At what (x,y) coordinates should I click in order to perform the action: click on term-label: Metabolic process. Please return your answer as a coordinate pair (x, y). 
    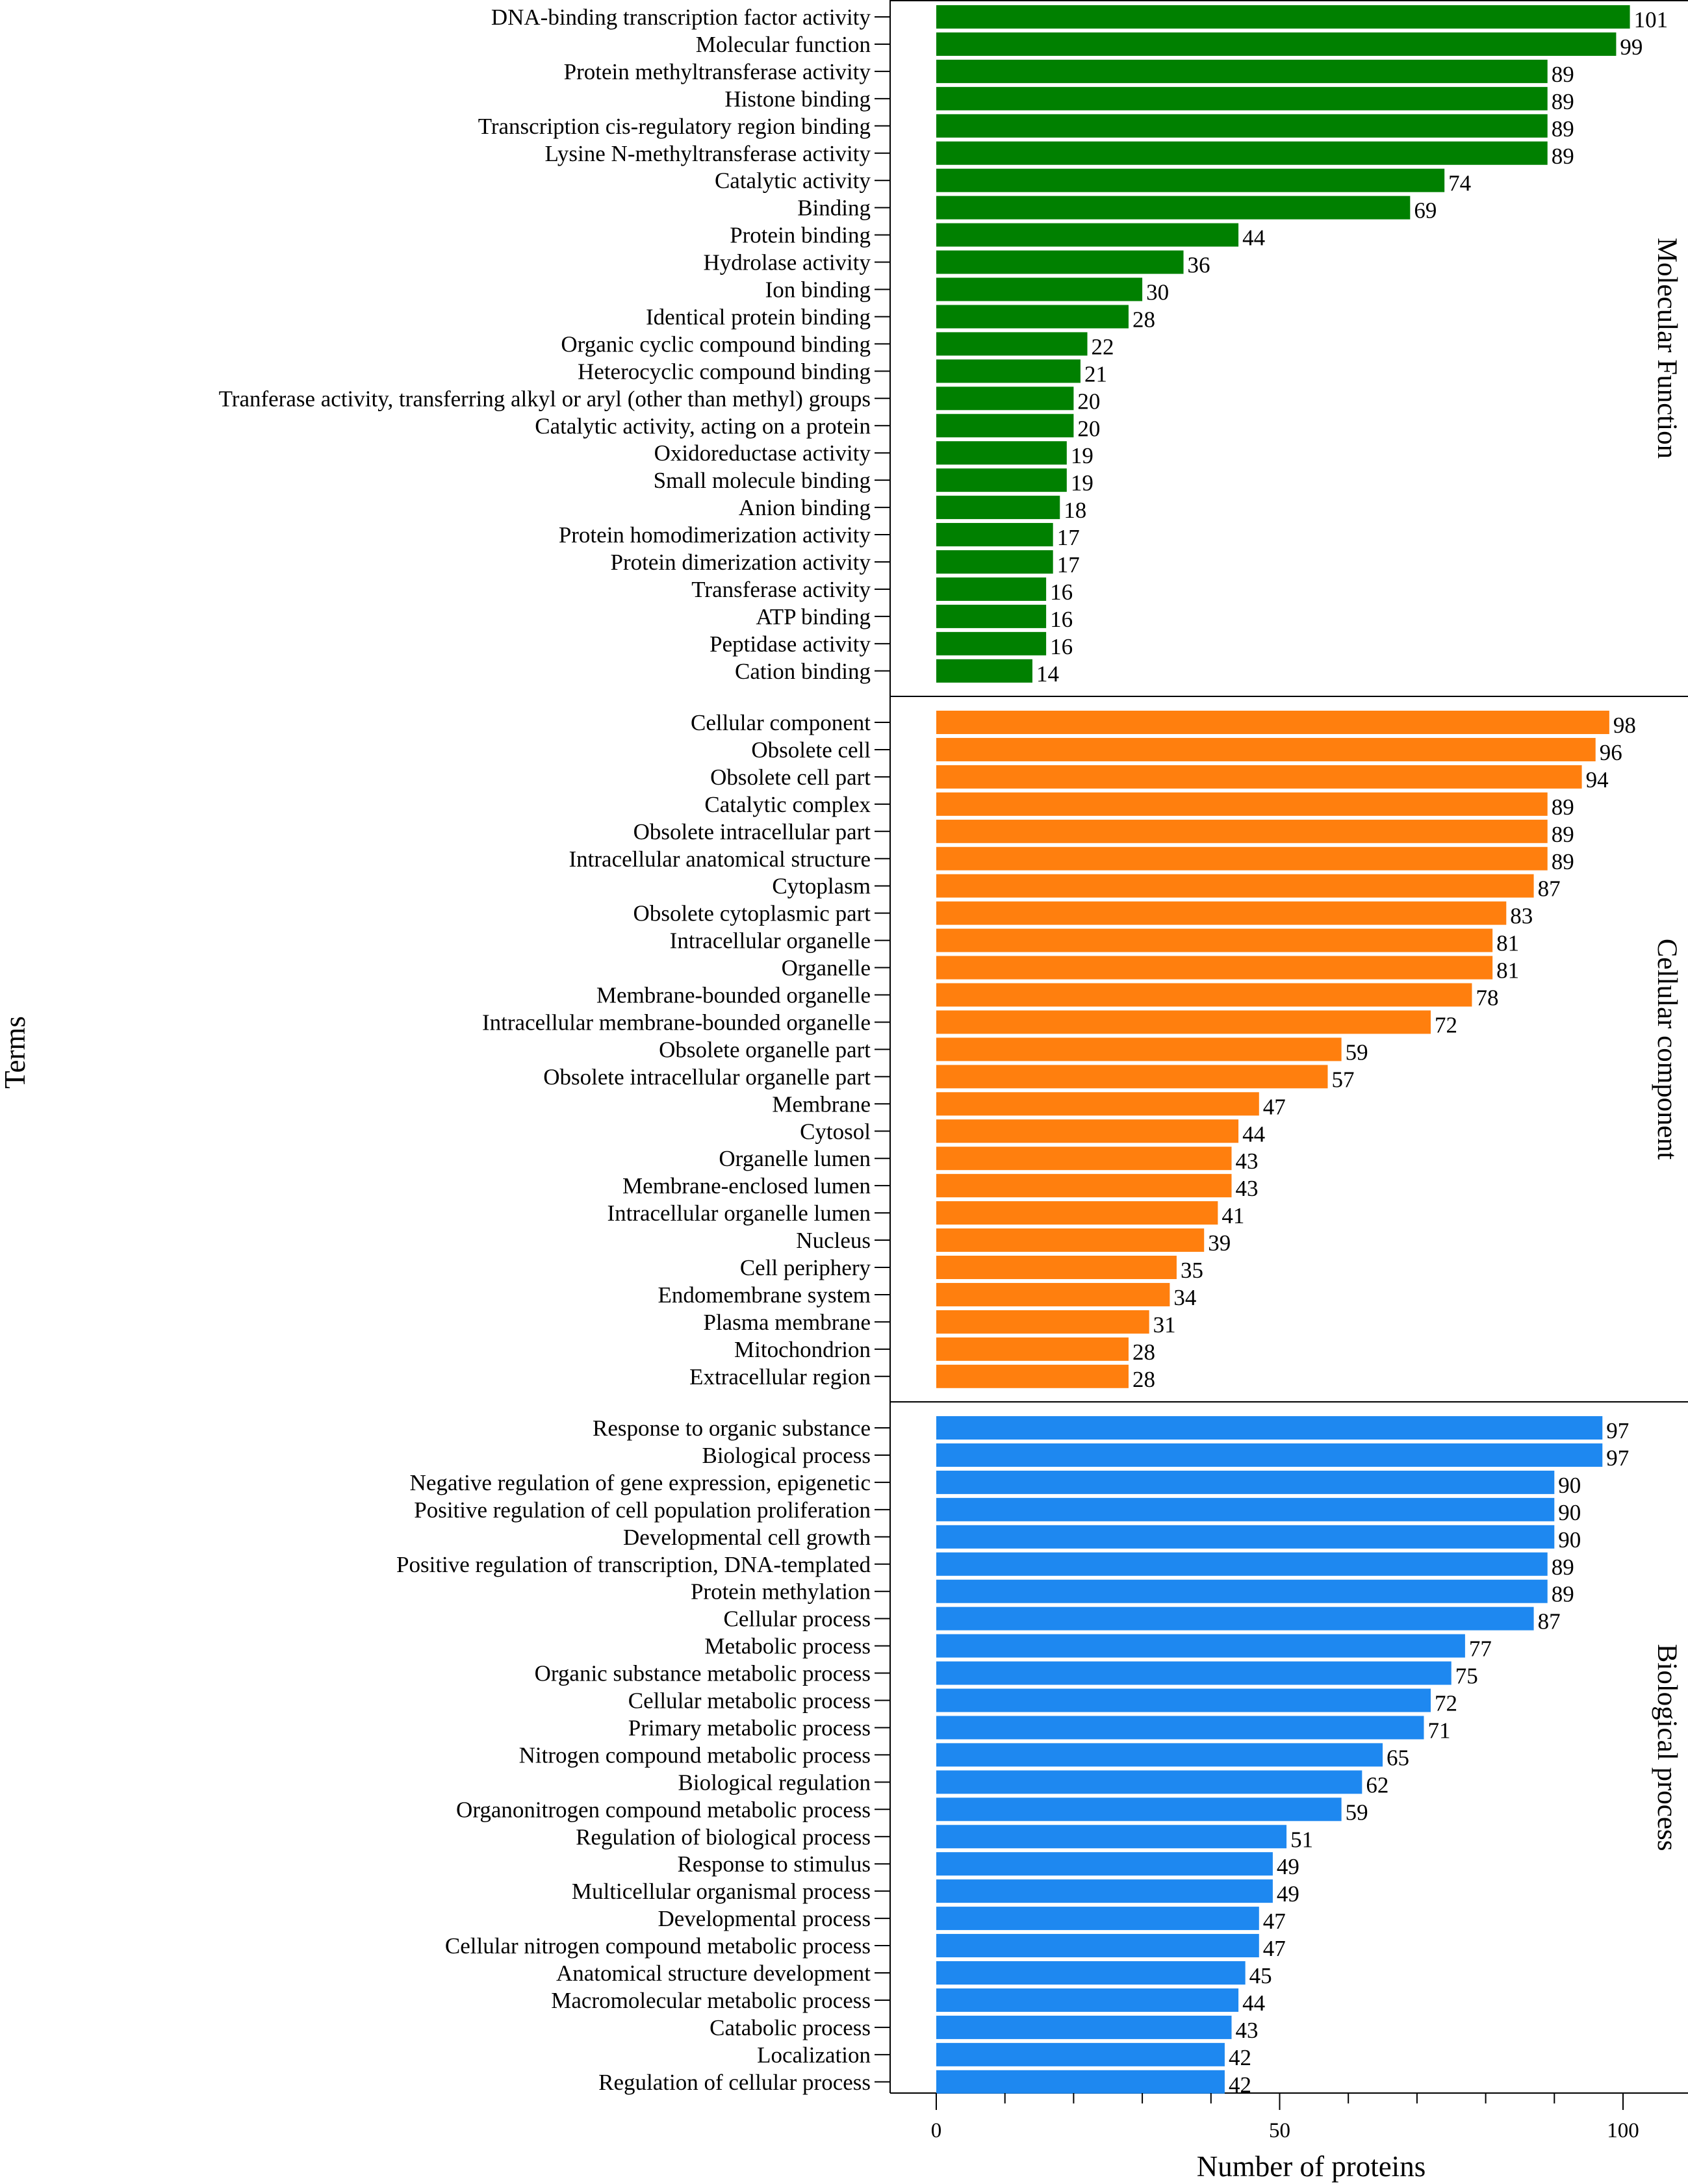
    Looking at the image, I should click on (788, 1646).